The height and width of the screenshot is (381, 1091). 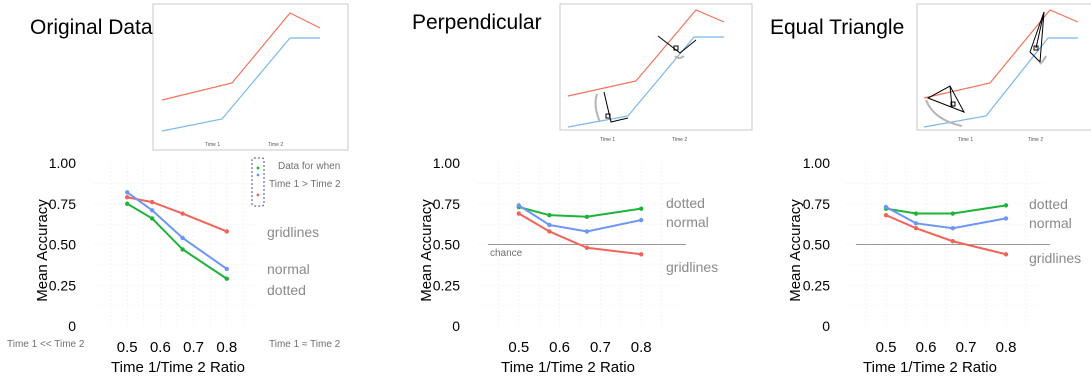 I want to click on bracket-right, so click(x=679, y=57).